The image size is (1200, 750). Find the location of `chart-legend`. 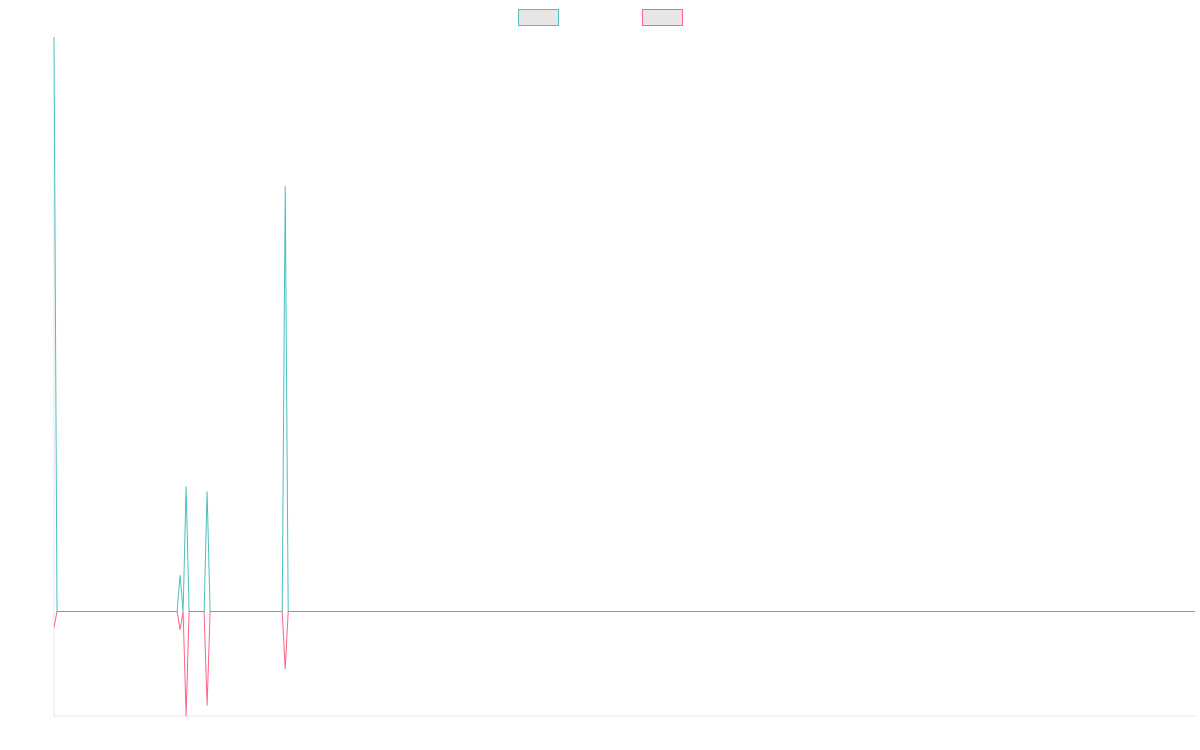

chart-legend is located at coordinates (600, 17).